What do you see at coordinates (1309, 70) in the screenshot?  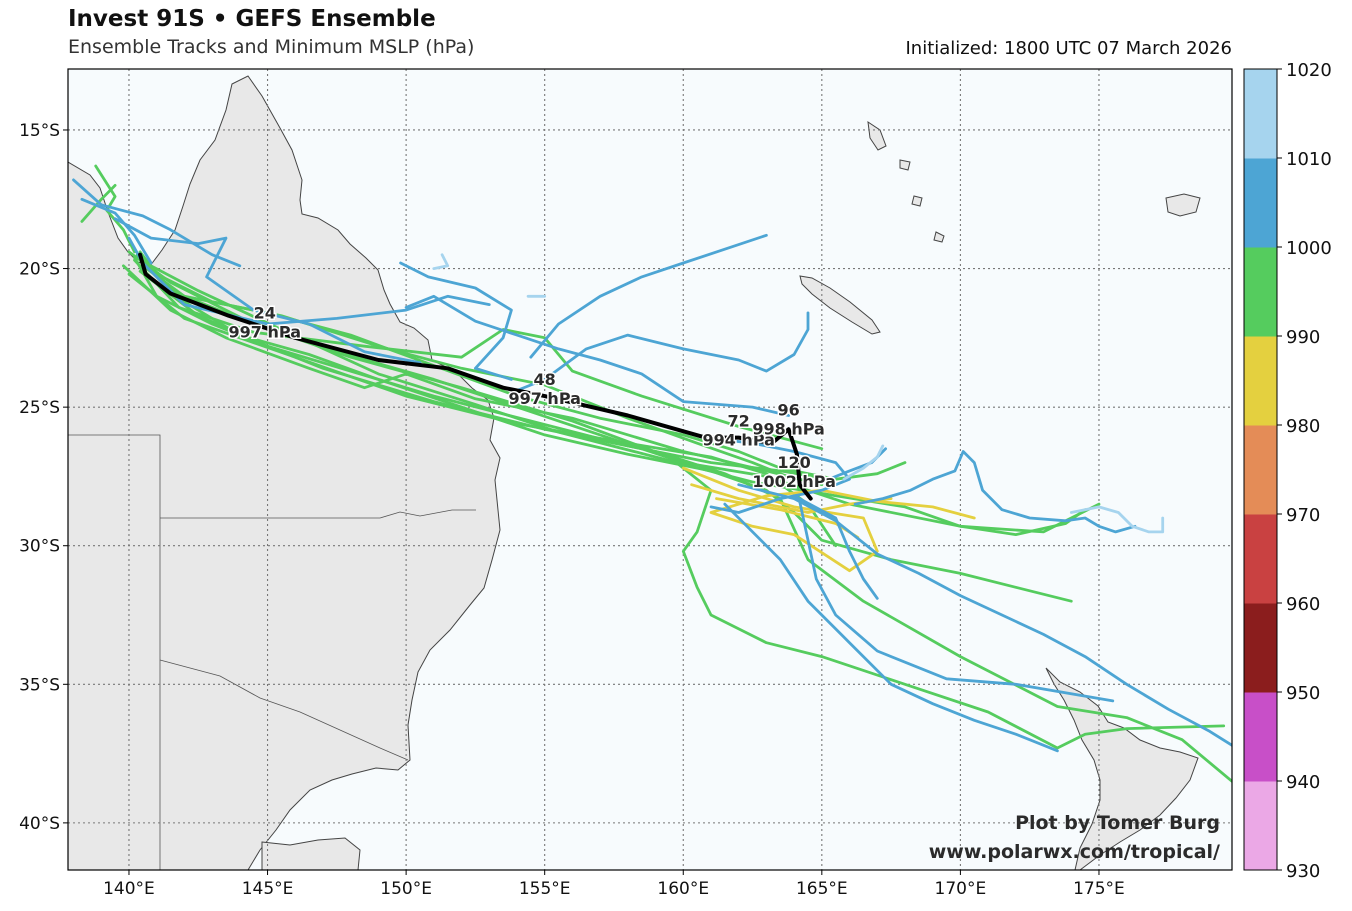 I see `colorbar-label: 1020` at bounding box center [1309, 70].